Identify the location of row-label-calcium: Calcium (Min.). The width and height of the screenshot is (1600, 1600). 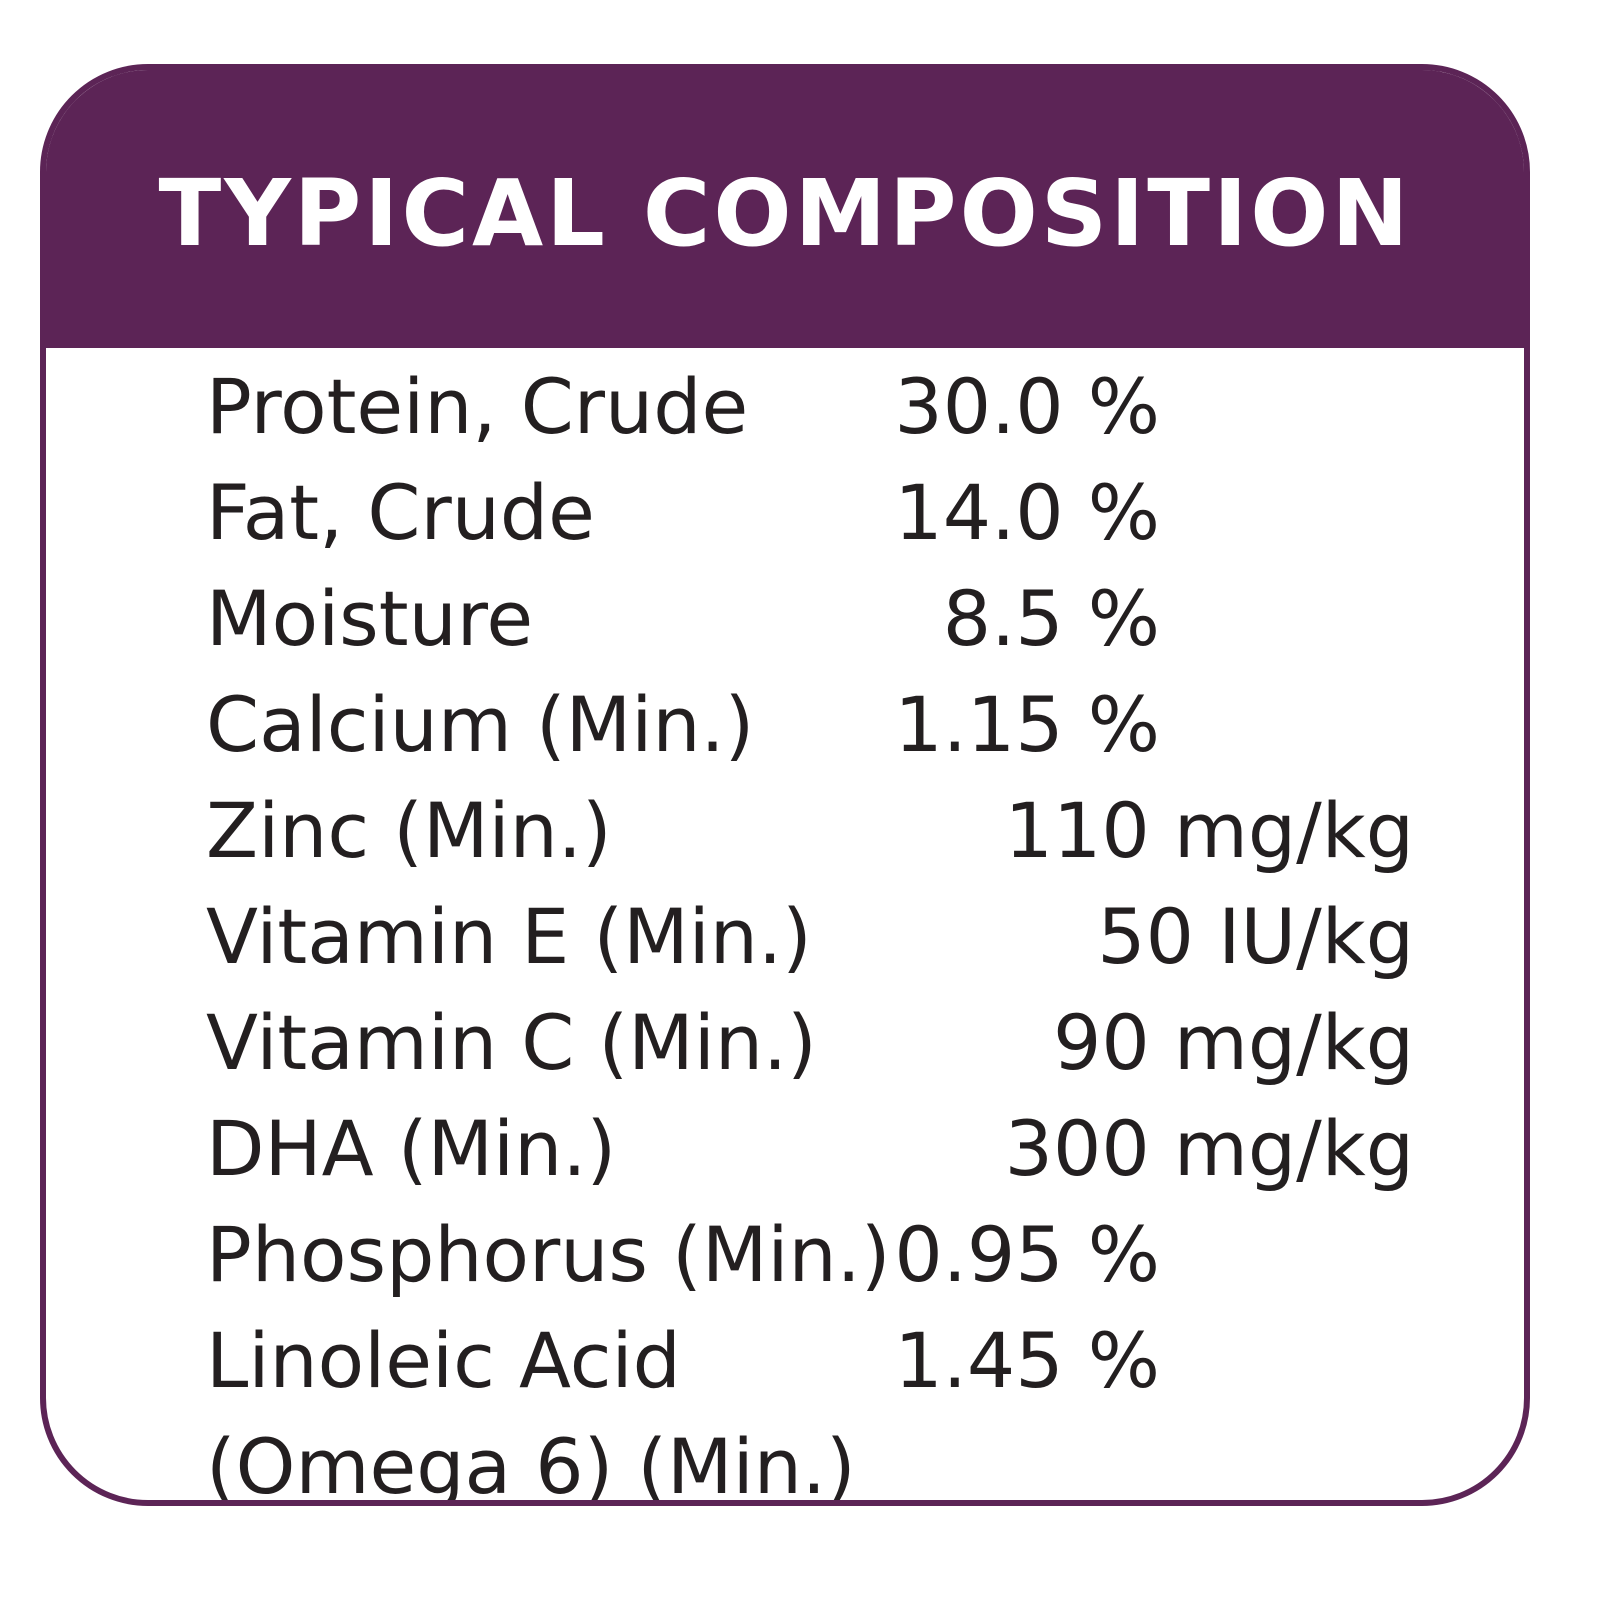
(480, 724).